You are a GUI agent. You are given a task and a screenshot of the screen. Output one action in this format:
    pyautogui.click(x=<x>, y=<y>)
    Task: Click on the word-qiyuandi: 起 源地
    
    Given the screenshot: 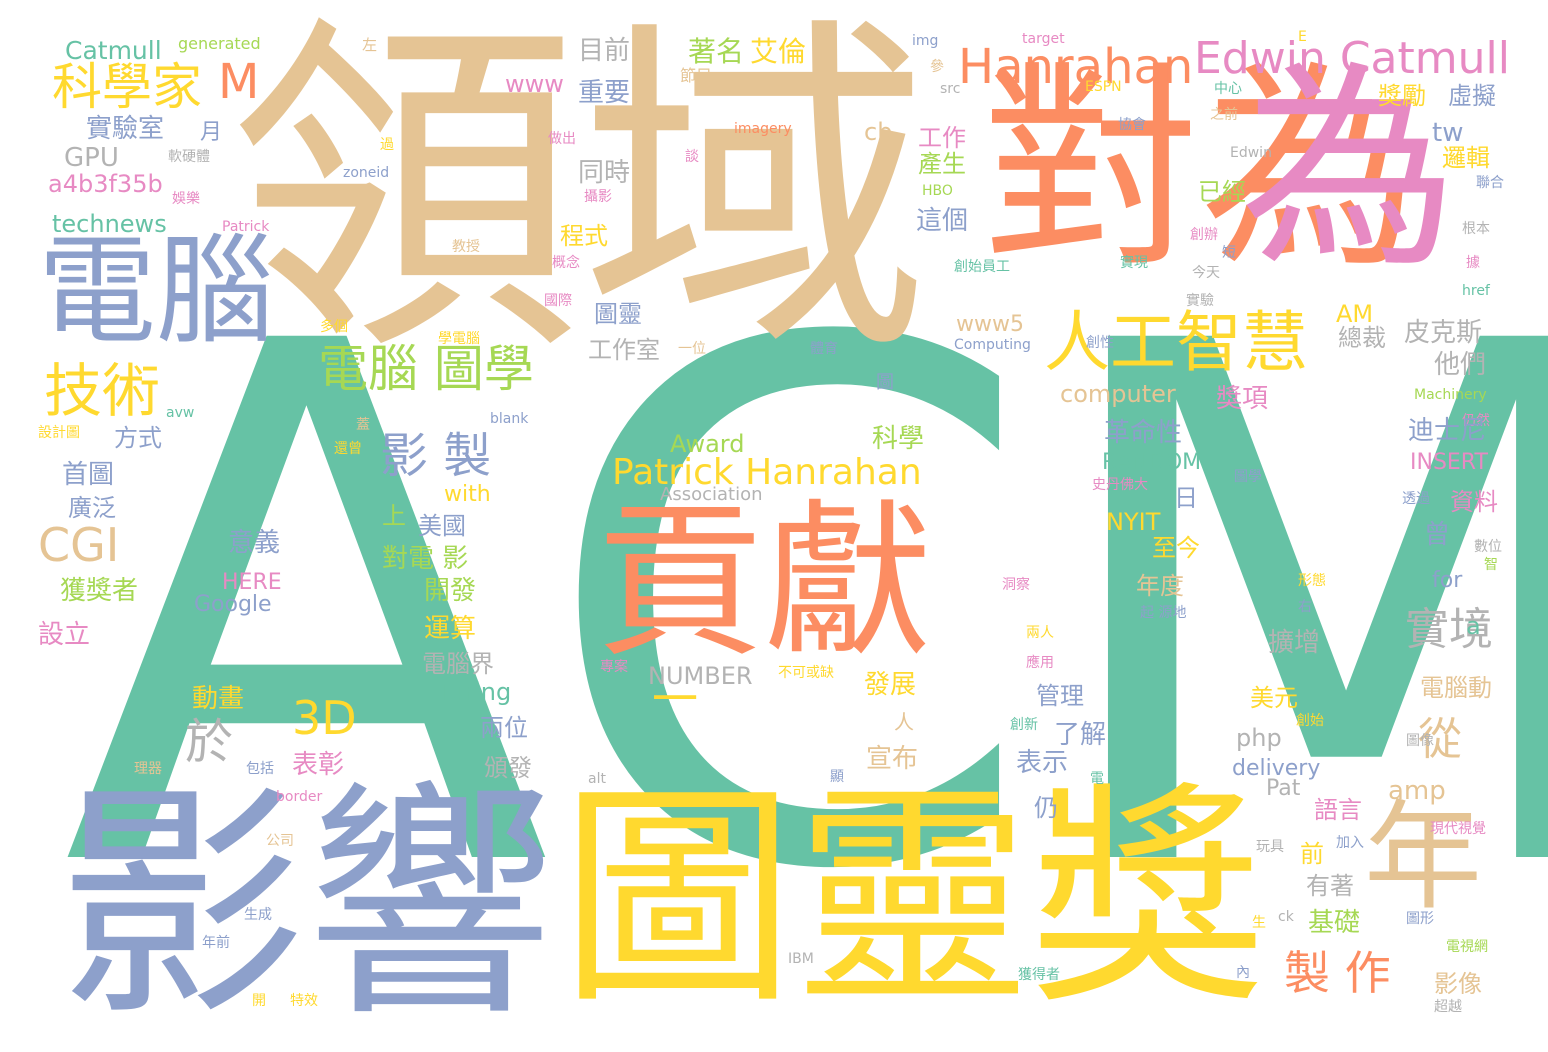 What is the action you would take?
    pyautogui.click(x=1163, y=613)
    